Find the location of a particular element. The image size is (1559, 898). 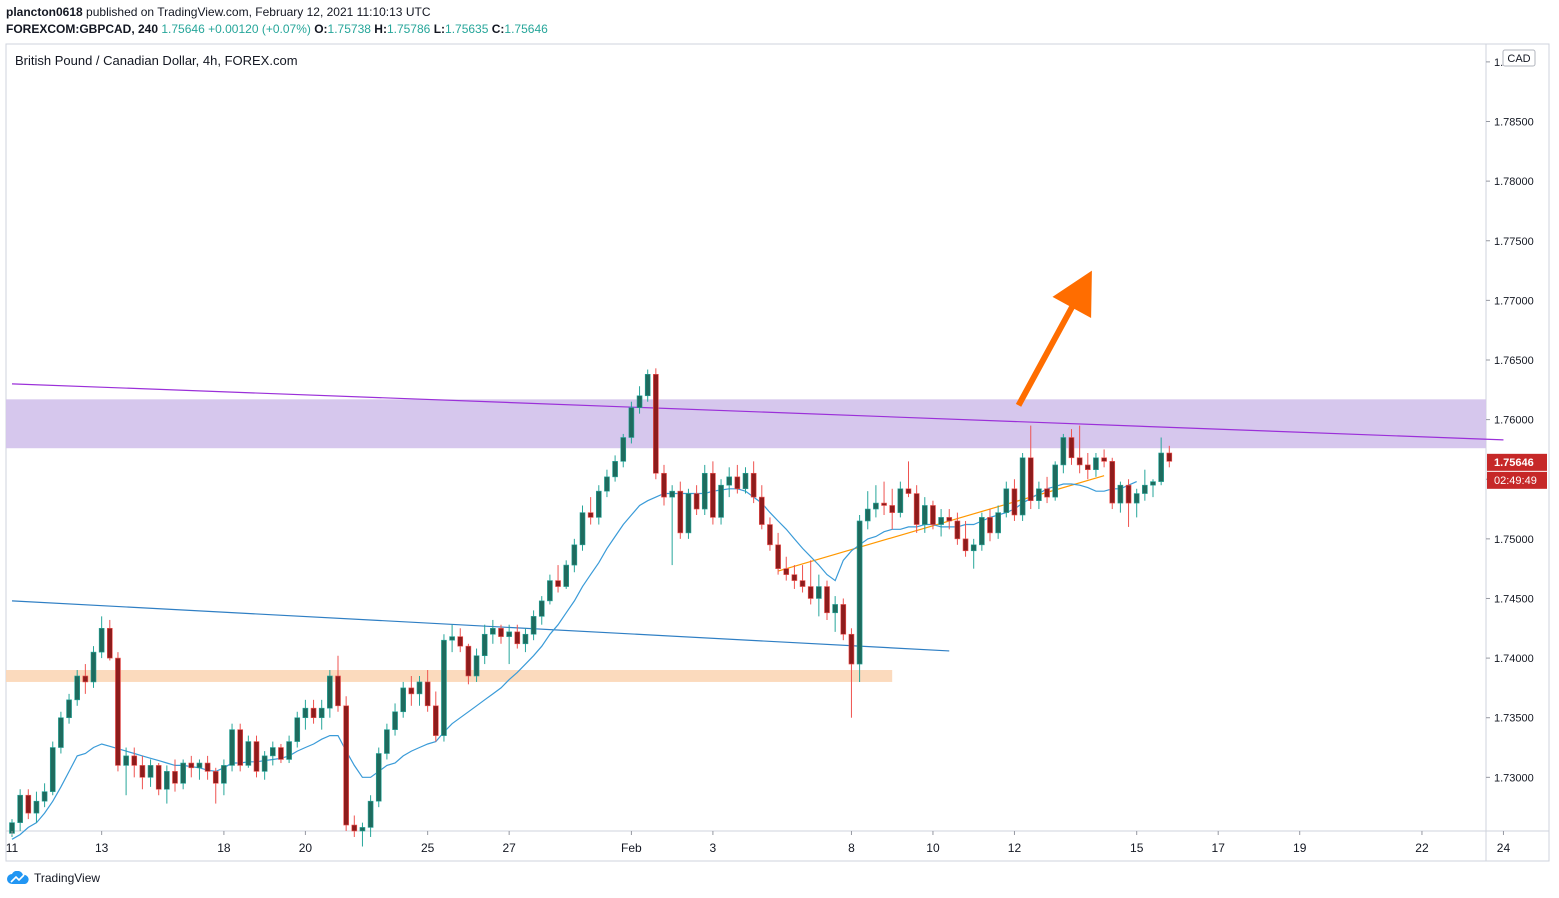

author-name: plancton0618 is located at coordinates (44, 12).